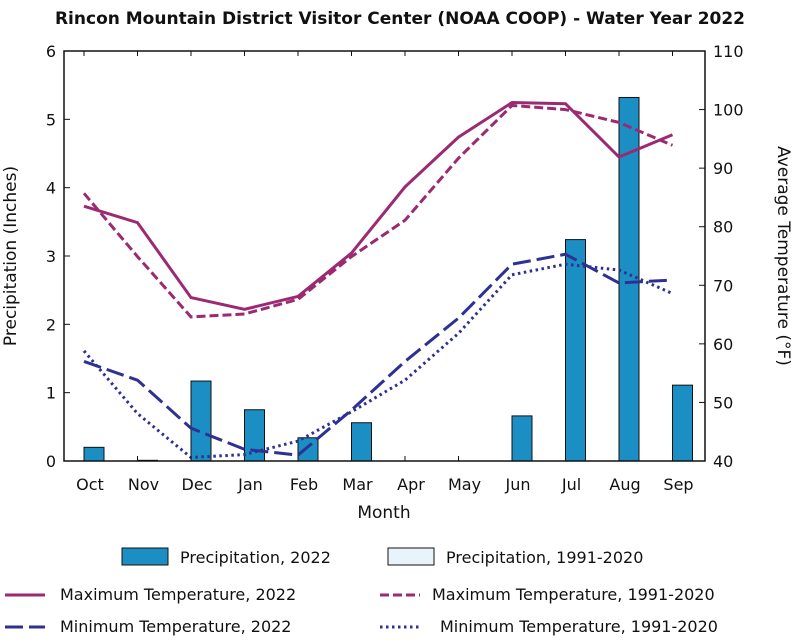 The width and height of the screenshot is (800, 643). What do you see at coordinates (51, 51) in the screenshot?
I see `y-tick-label: 6` at bounding box center [51, 51].